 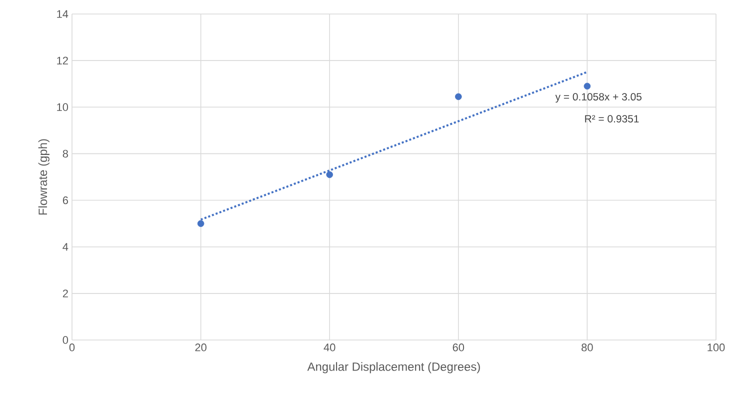 What do you see at coordinates (62, 14) in the screenshot?
I see `y-tick-label: 14` at bounding box center [62, 14].